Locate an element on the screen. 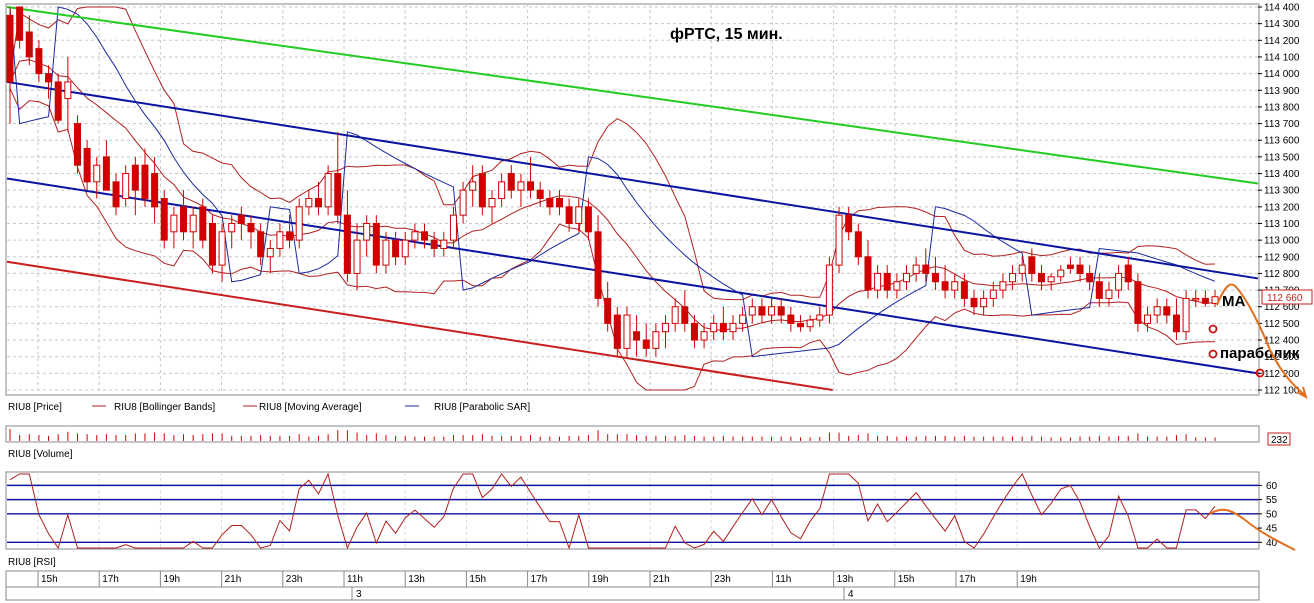 This screenshot has height=603, width=1314. rsi-tick-label: 50 is located at coordinates (1272, 514).